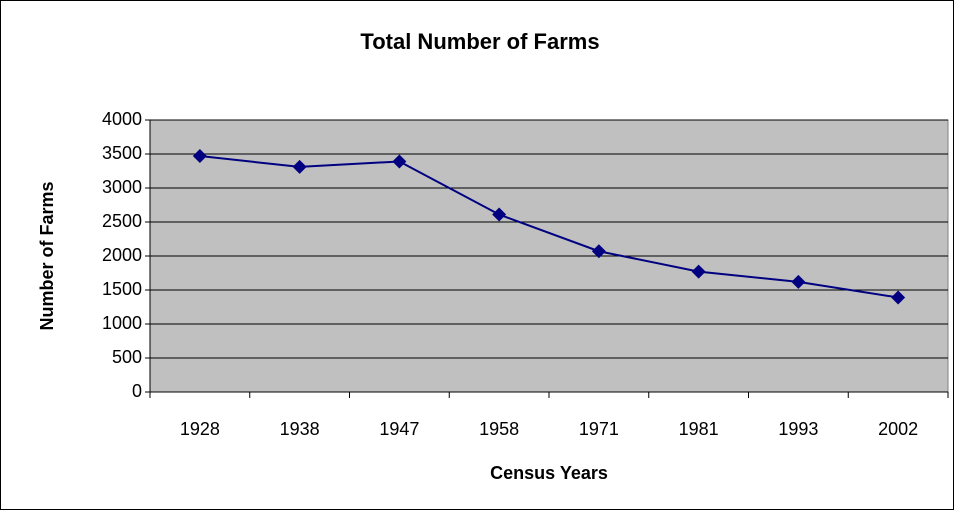  Describe the element at coordinates (122, 323) in the screenshot. I see `y-tick-label: 1000` at that location.